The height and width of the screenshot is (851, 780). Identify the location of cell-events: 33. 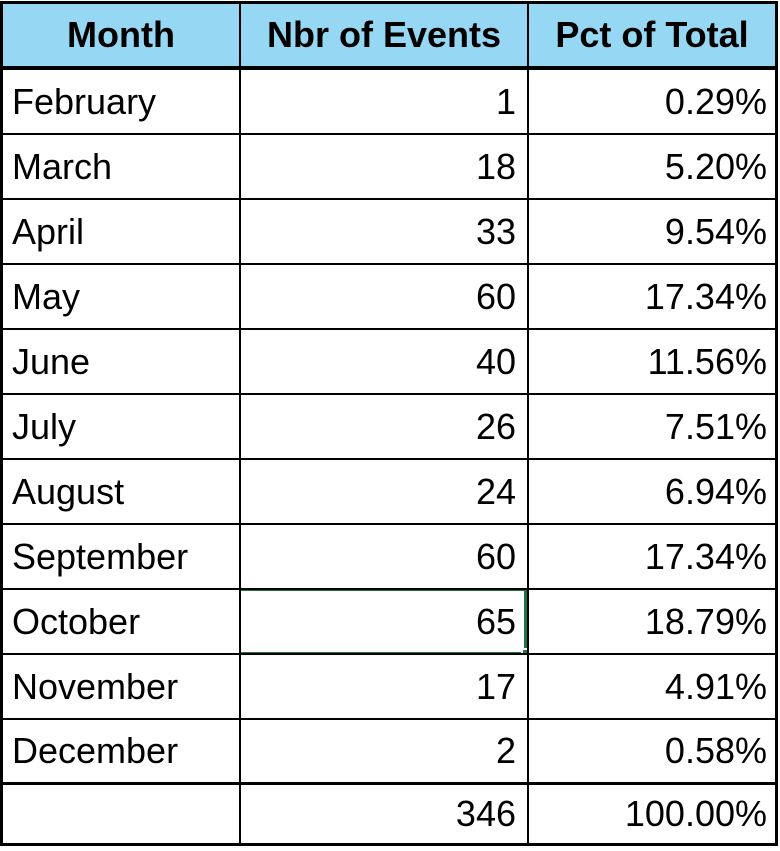
(385, 231).